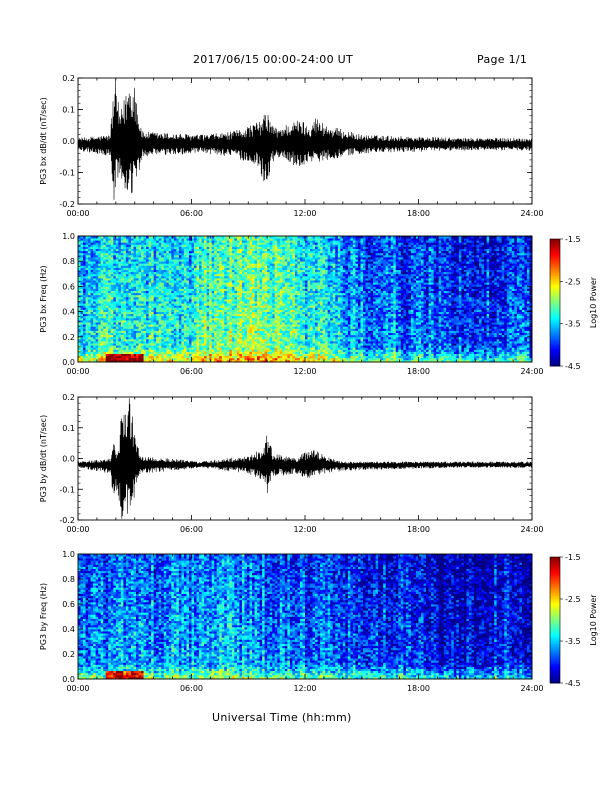 The image size is (612, 792). I want to click on page-title: 2017/06/15 00:00-24:00 UT, so click(273, 59).